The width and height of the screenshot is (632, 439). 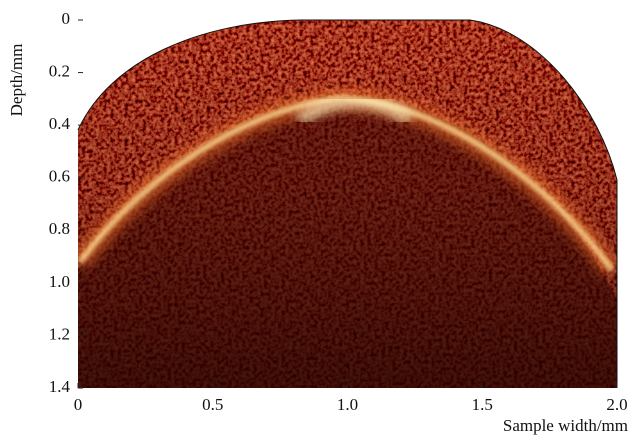 What do you see at coordinates (16, 80) in the screenshot?
I see `y-axis-label: Depth/mm` at bounding box center [16, 80].